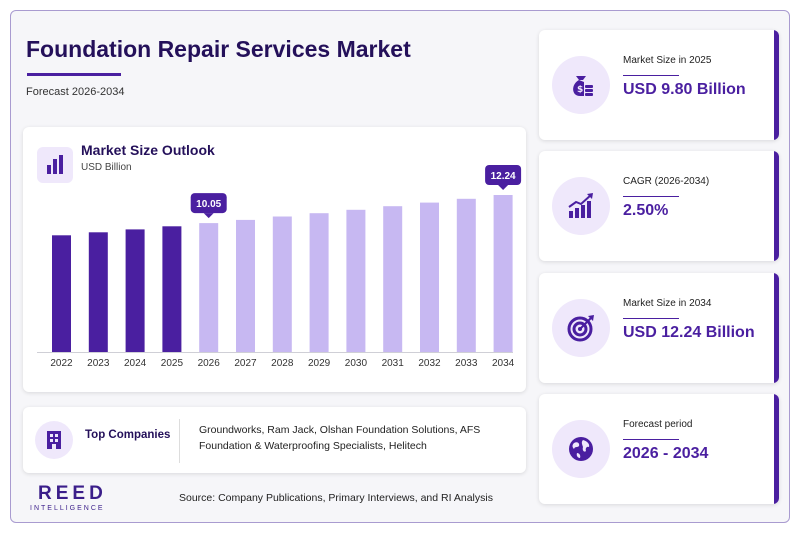 Image resolution: width=800 pixels, height=533 pixels. Describe the element at coordinates (282, 284) in the screenshot. I see `bar-2028` at that location.